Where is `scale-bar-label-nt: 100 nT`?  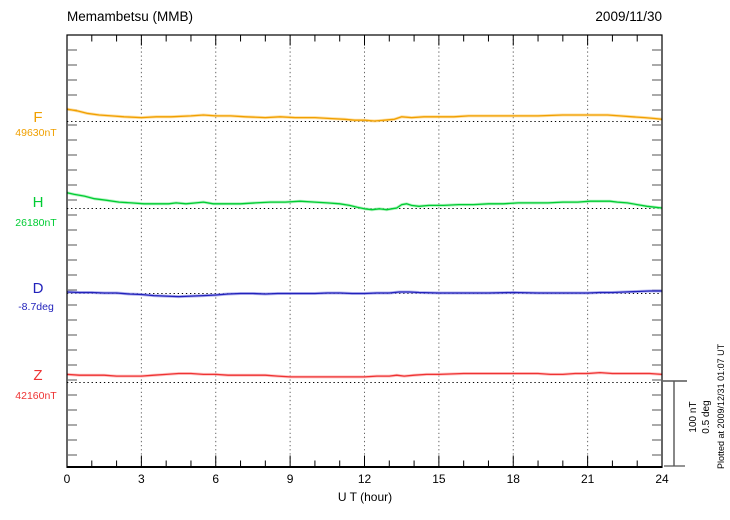
scale-bar-label-nt: 100 nT is located at coordinates (693, 417).